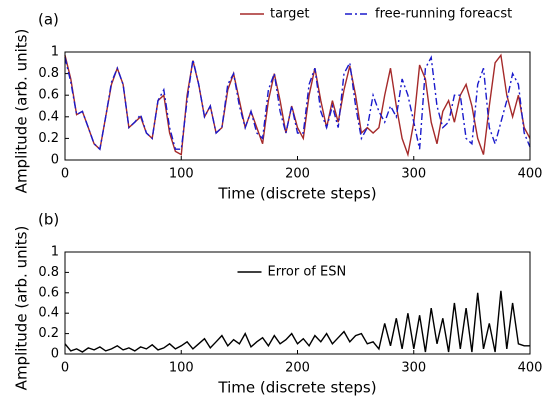 This screenshot has width=550, height=418. I want to click on panel-label: (a), so click(48, 20).